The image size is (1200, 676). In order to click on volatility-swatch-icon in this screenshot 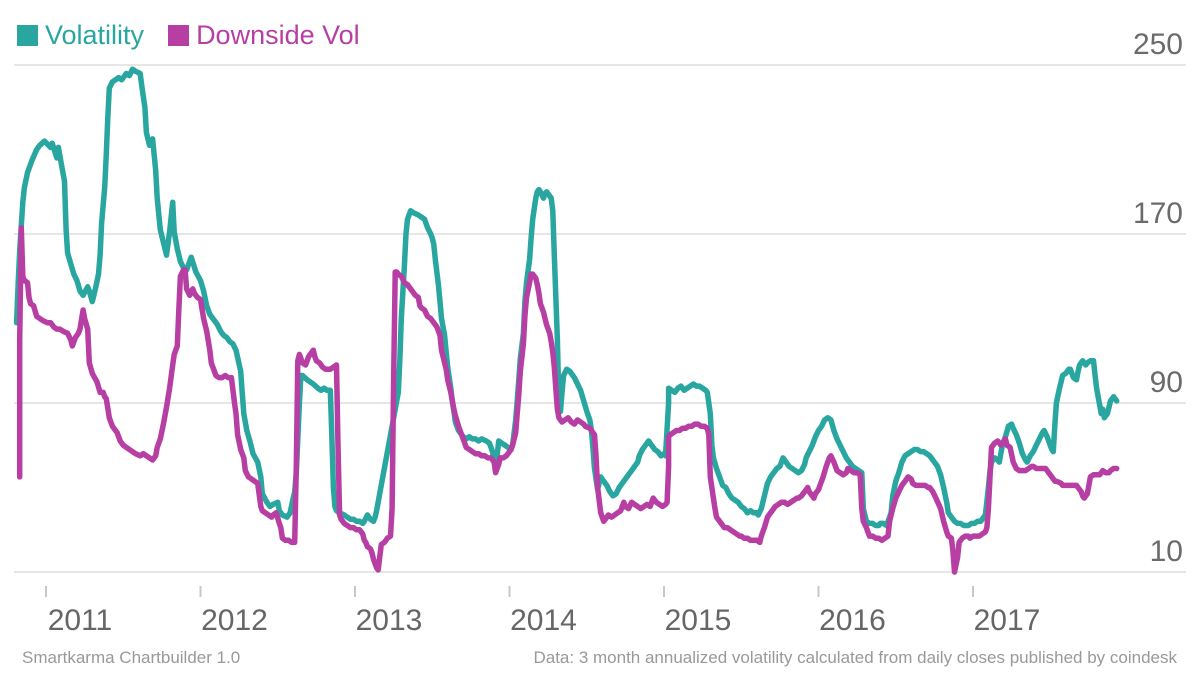, I will do `click(27, 35)`.